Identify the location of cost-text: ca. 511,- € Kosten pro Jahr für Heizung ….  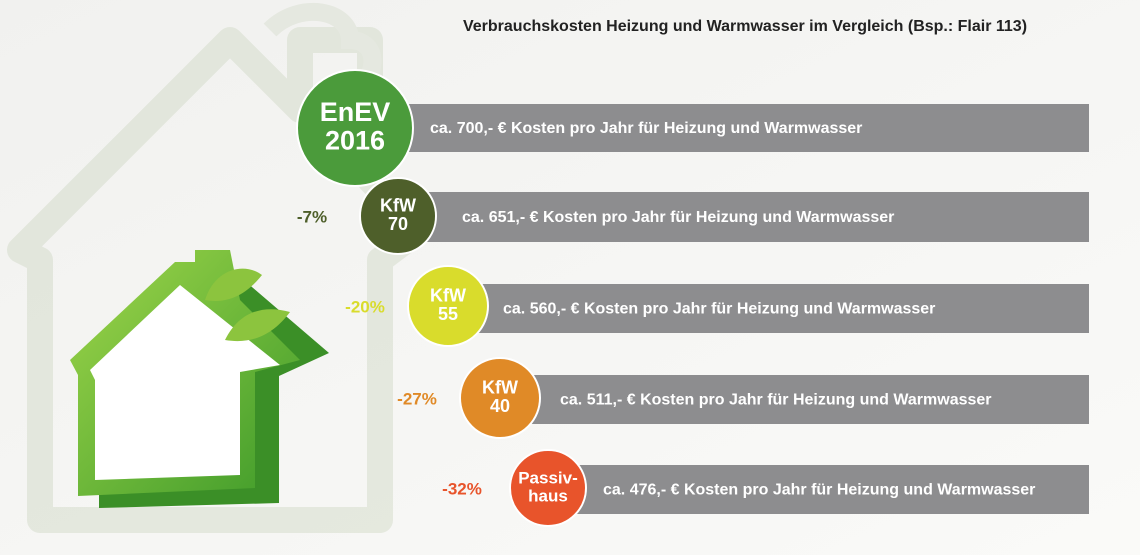
(776, 400).